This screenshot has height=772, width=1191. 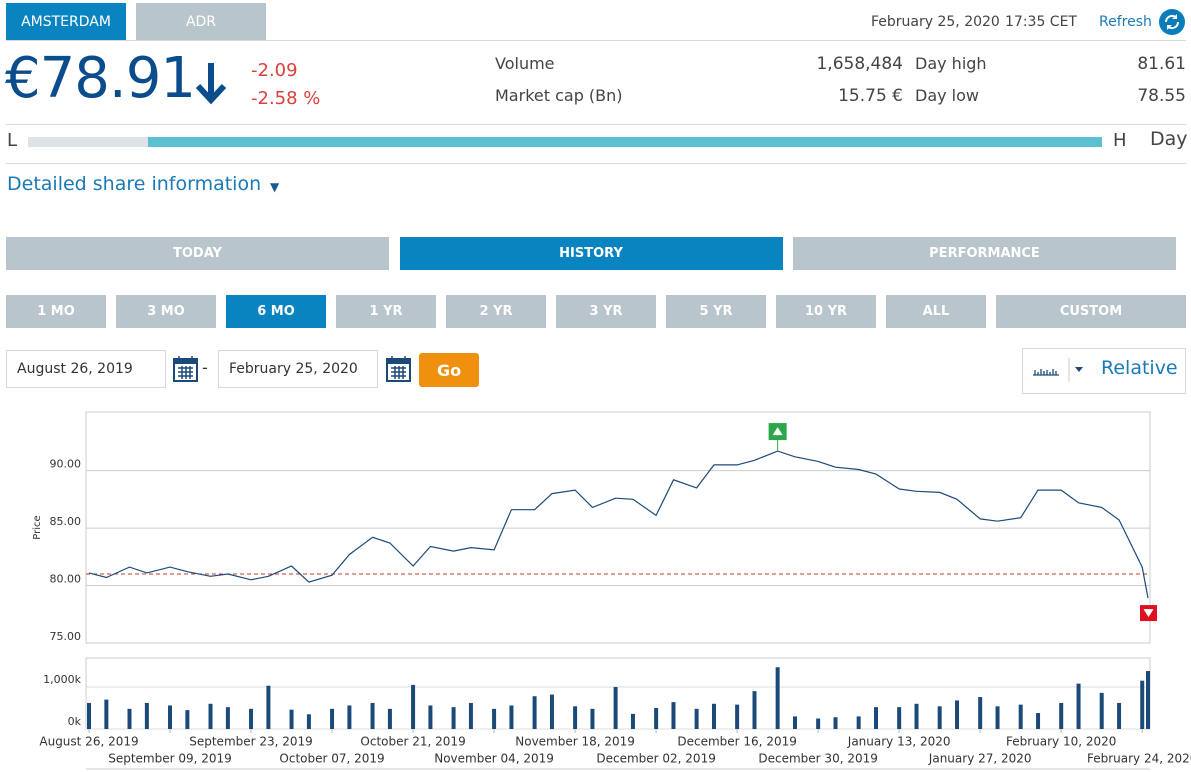 I want to click on go-button: Go, so click(x=449, y=370).